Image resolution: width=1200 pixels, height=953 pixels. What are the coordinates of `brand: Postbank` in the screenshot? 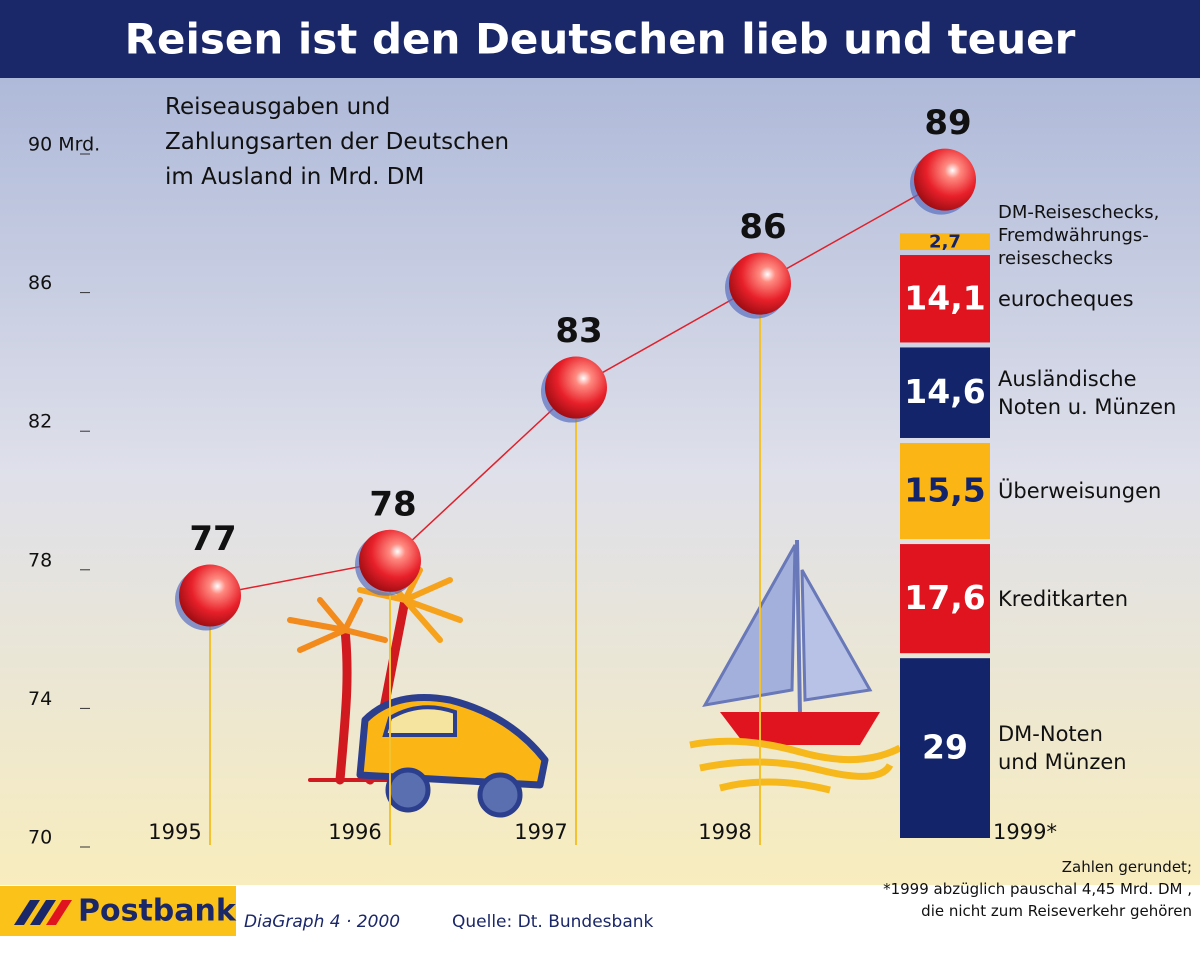 It's located at (157, 911).